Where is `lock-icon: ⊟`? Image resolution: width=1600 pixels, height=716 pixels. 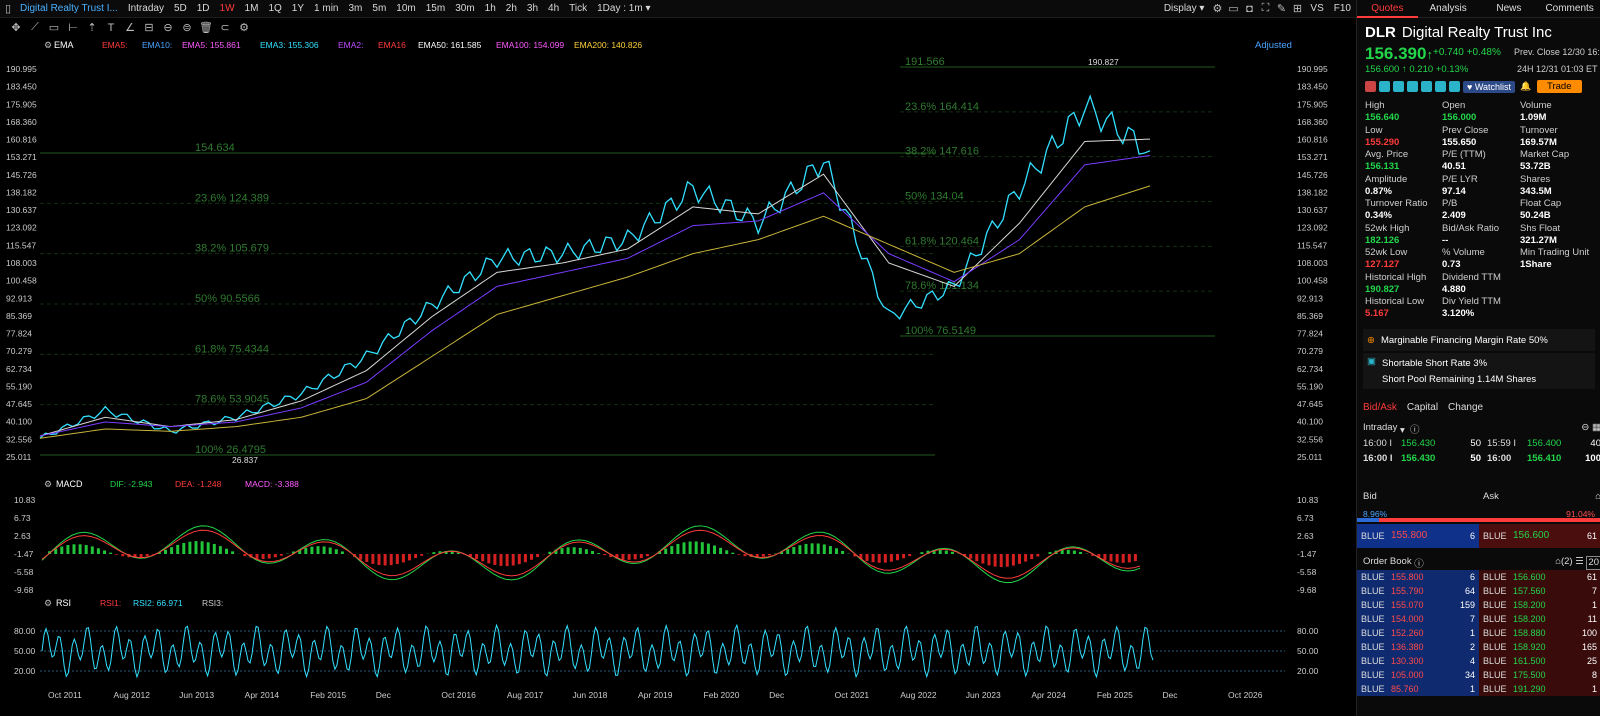 lock-icon: ⊟ is located at coordinates (149, 28).